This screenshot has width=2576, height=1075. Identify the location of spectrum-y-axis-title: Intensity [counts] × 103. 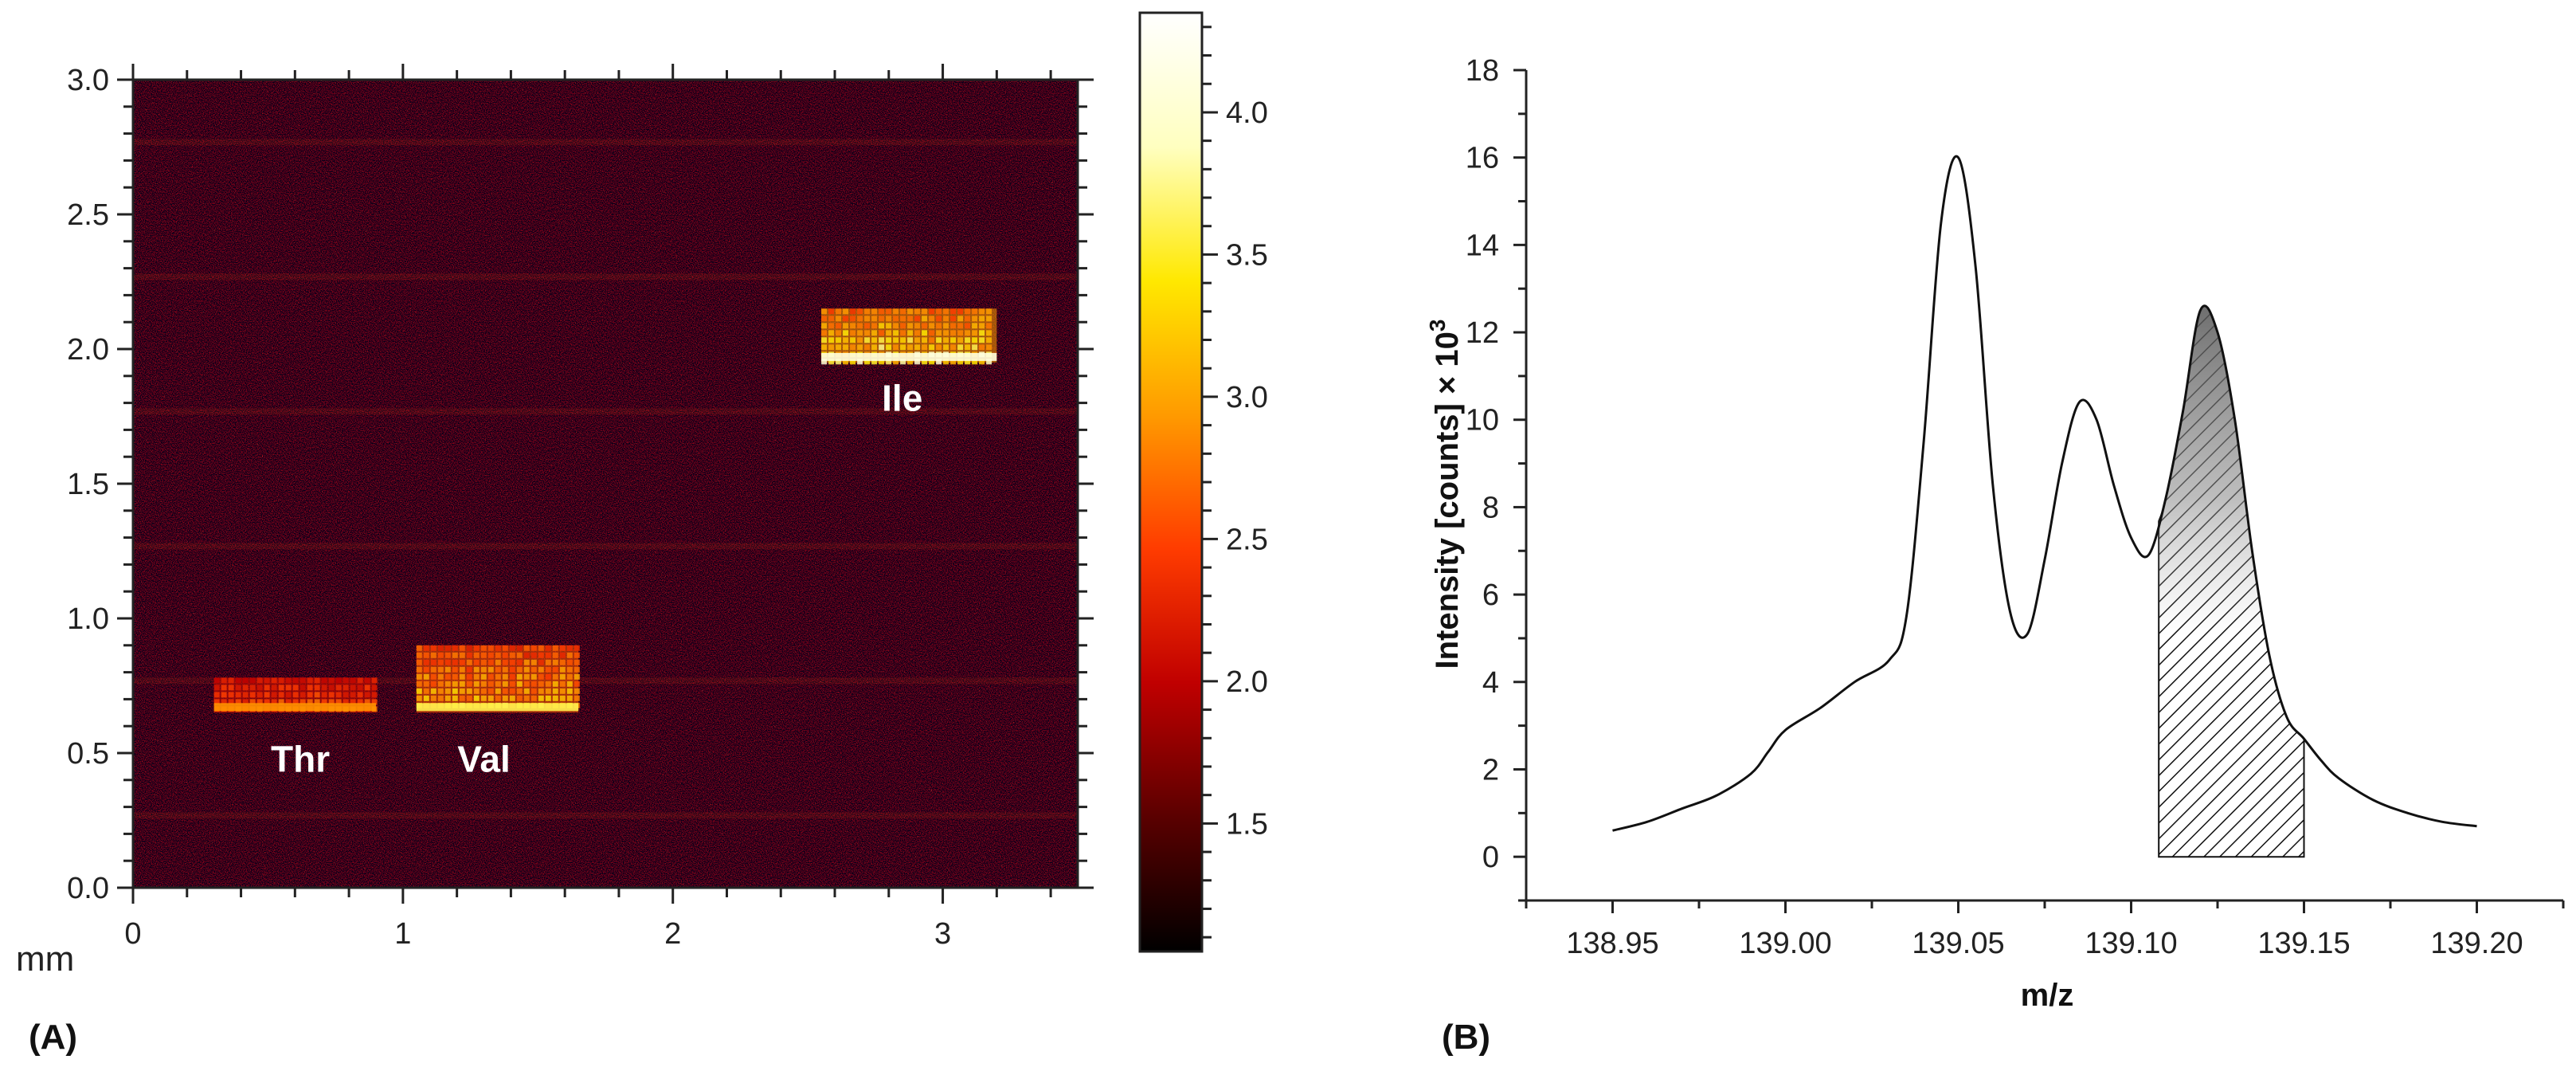
(1445, 494).